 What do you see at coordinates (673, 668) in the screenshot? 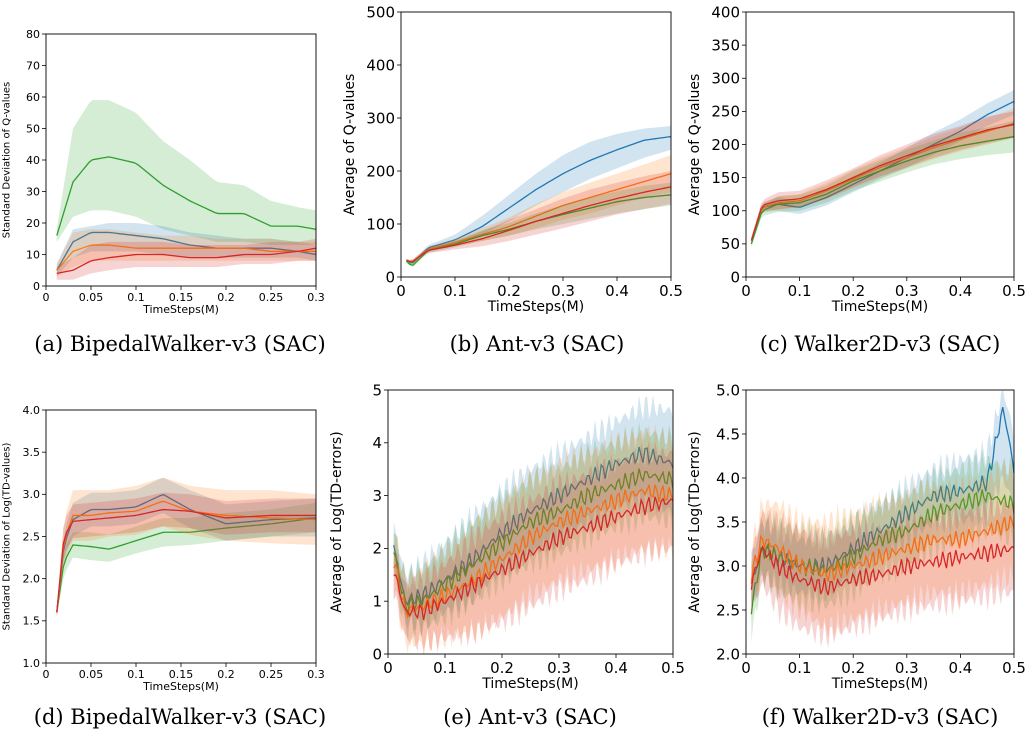
I see `chart-e-xtick-label-5: 0.5` at bounding box center [673, 668].